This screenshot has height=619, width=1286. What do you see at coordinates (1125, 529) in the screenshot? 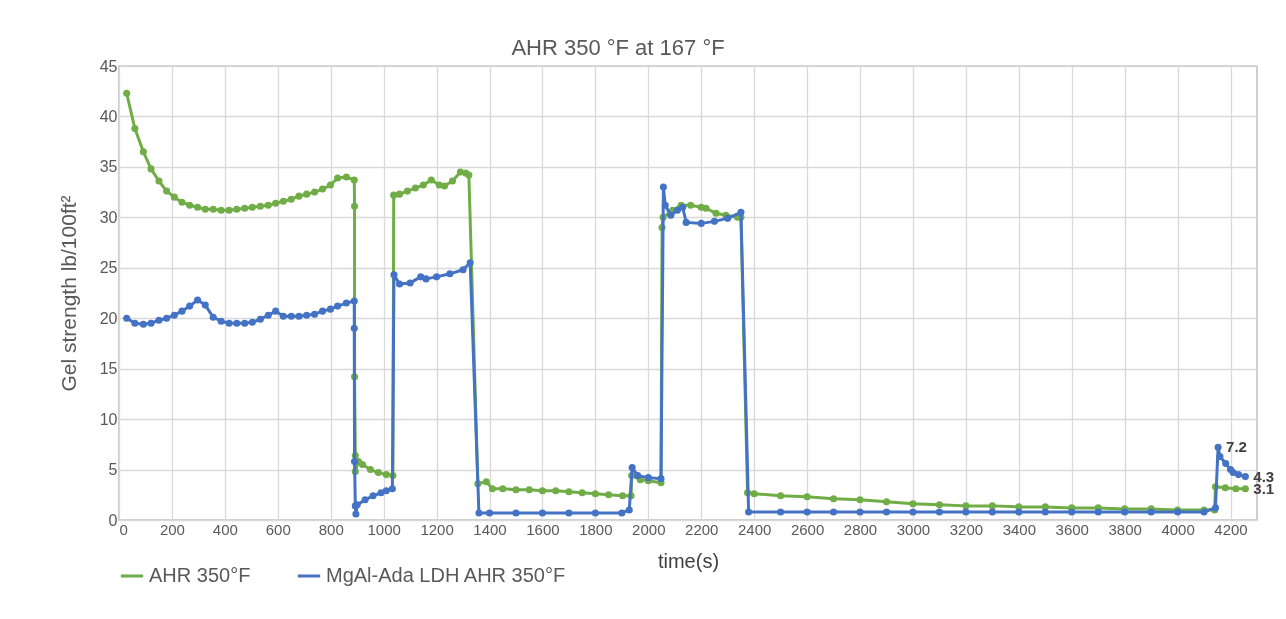
I see `x-tick-label: 3800` at bounding box center [1125, 529].